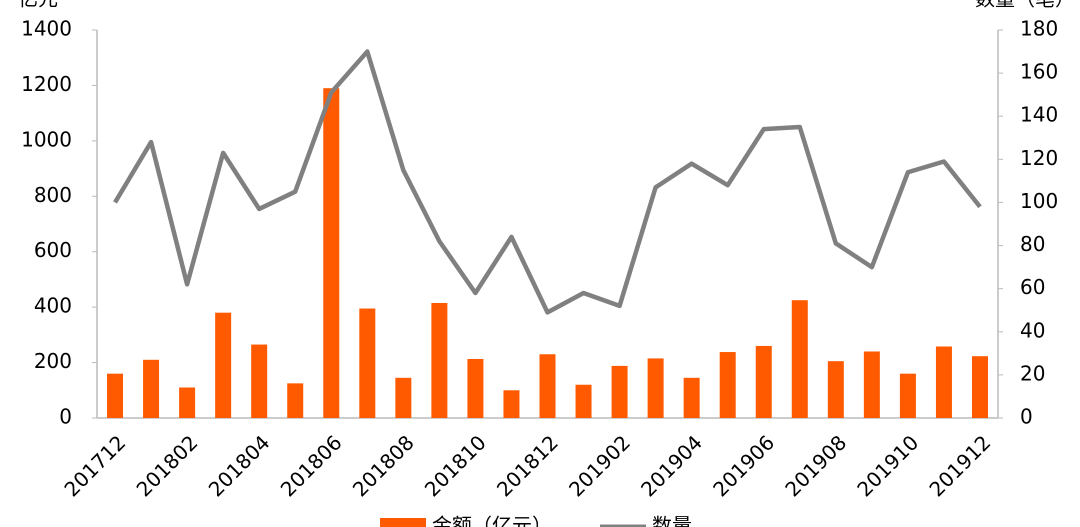 The height and width of the screenshot is (527, 1080). Describe the element at coordinates (1032, 287) in the screenshot. I see `y2-tick-label: 60` at that location.